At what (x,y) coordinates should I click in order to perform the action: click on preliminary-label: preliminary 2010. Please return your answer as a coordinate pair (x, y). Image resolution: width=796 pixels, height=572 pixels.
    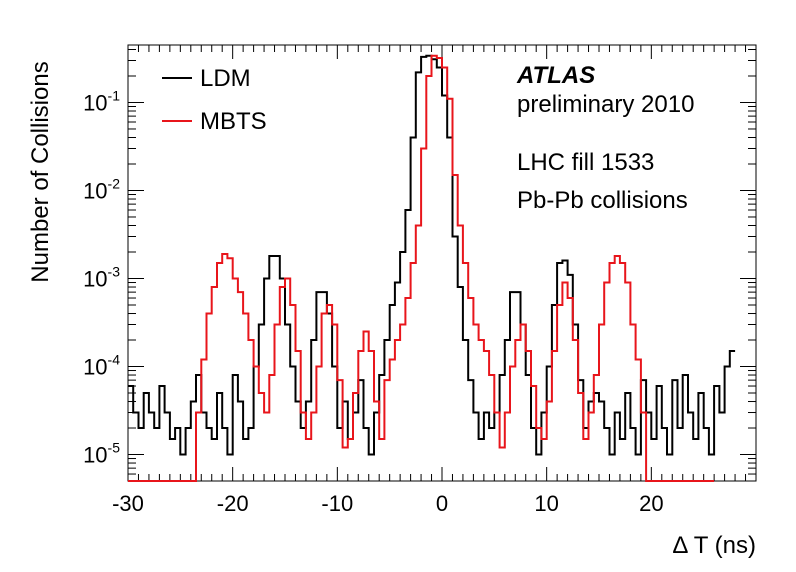
    Looking at the image, I should click on (605, 104).